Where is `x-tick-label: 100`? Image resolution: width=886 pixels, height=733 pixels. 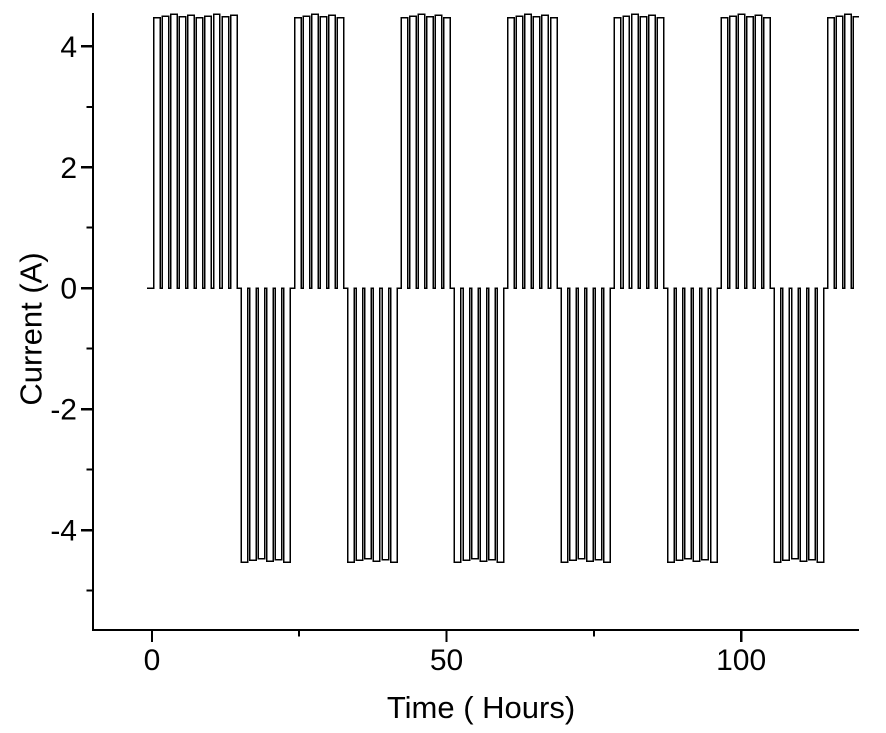
x-tick-label: 100 is located at coordinates (741, 660).